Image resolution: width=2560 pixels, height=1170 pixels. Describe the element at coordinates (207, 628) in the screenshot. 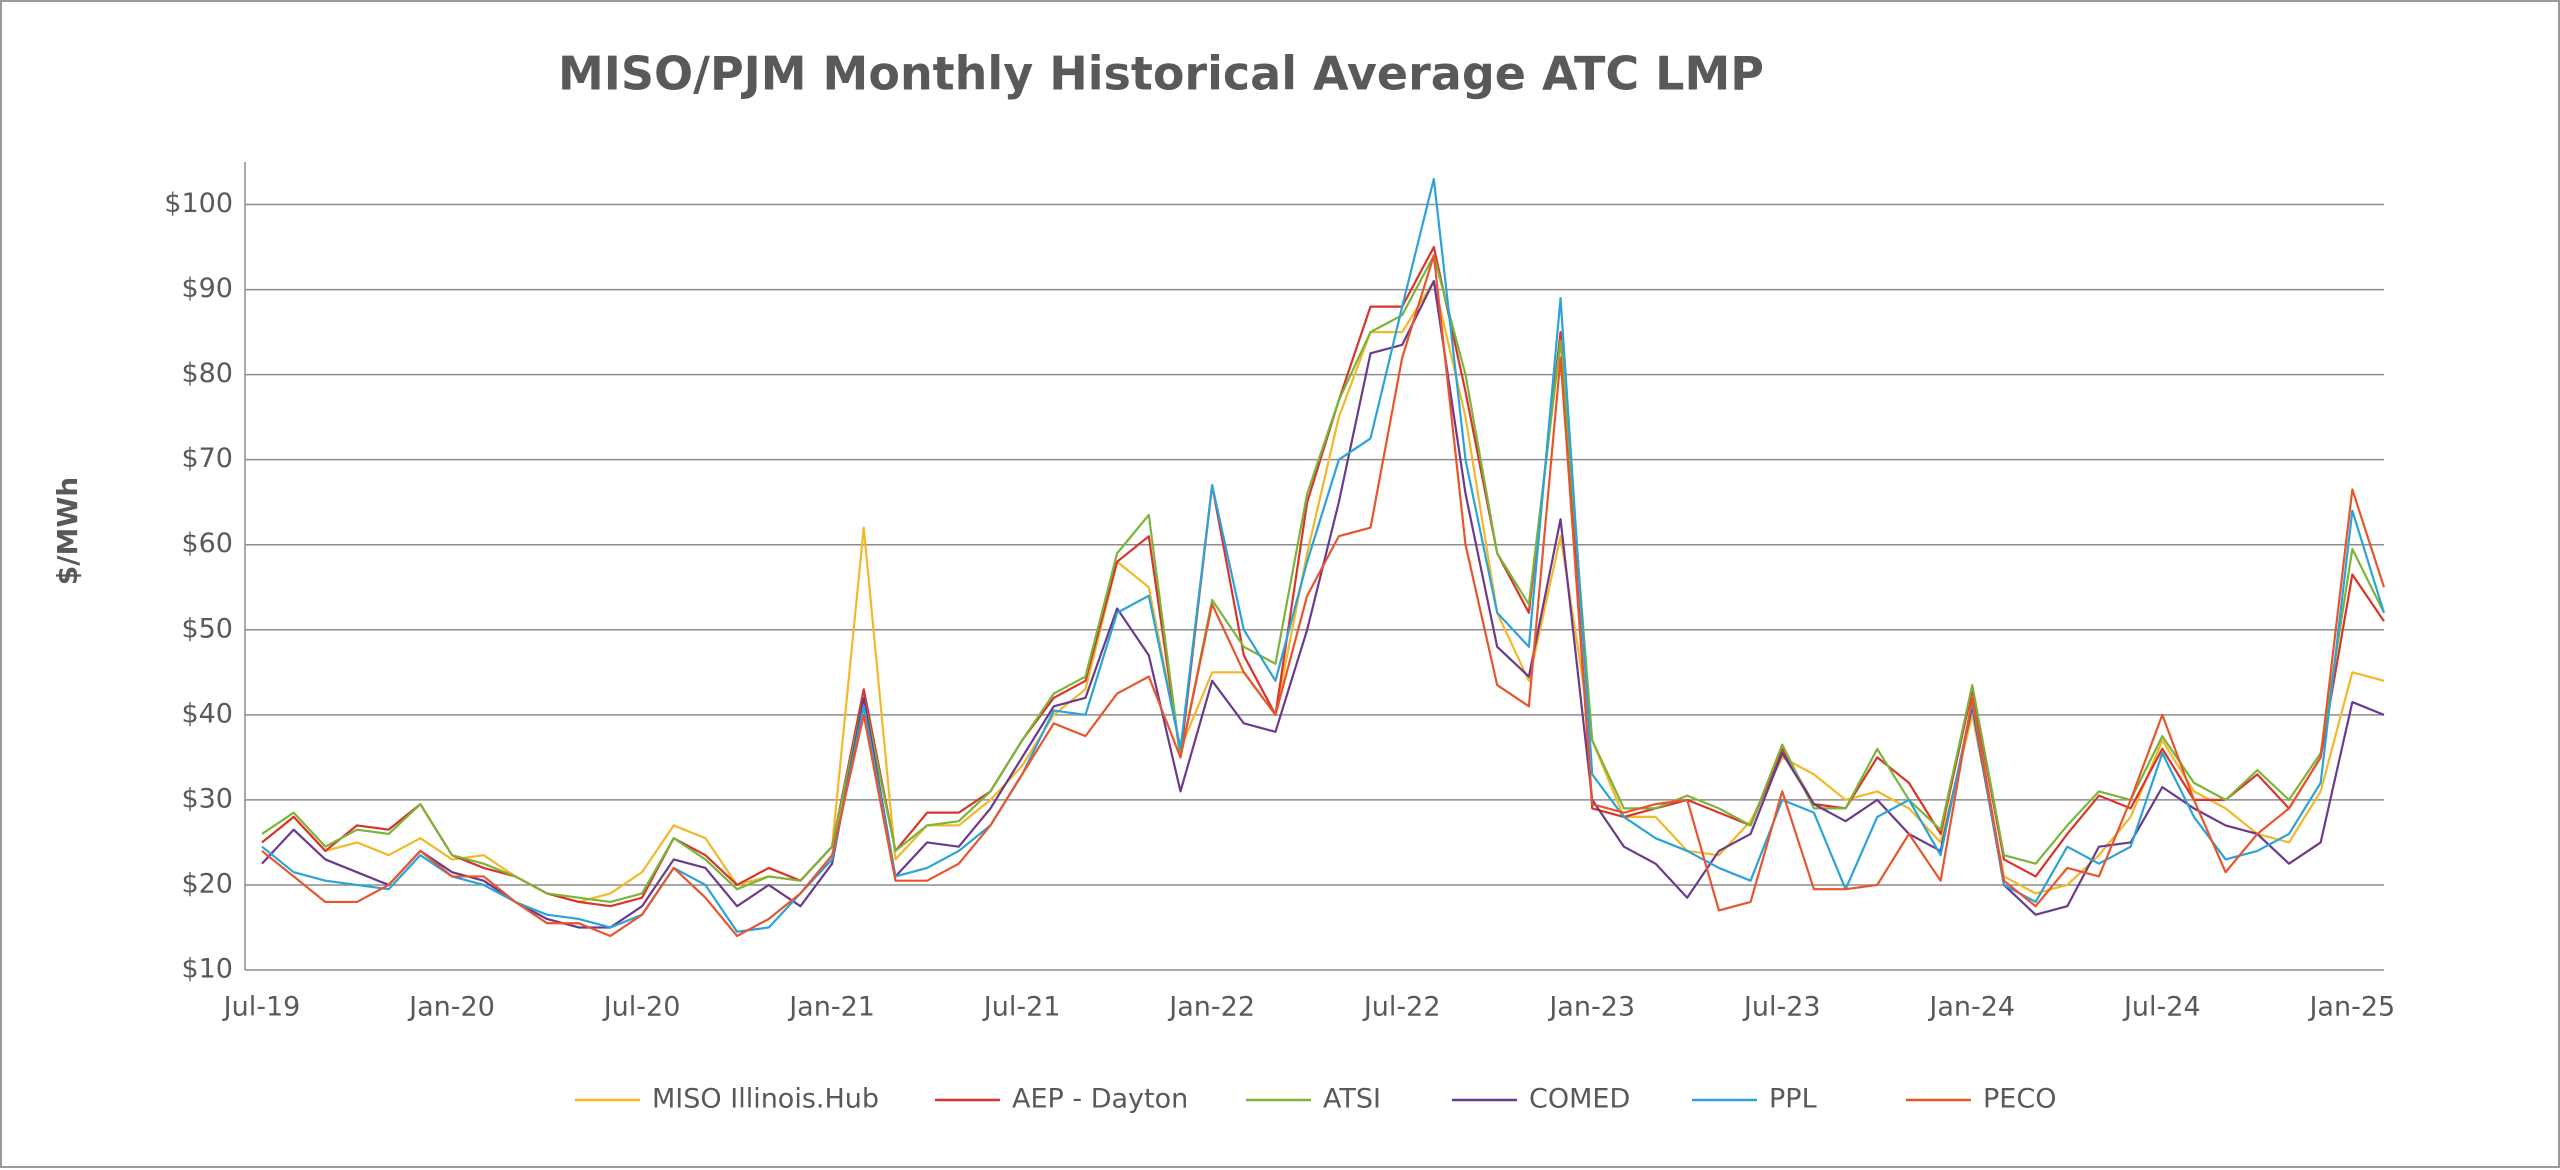

I see `y-tick-label: $50` at that location.